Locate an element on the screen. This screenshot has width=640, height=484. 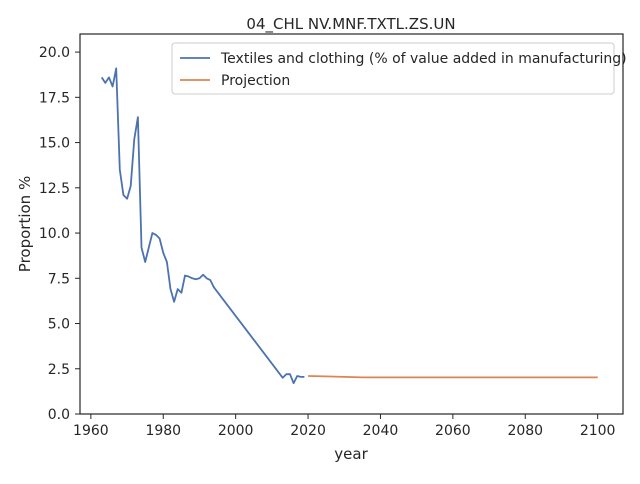
series-line-projection is located at coordinates (453, 377).